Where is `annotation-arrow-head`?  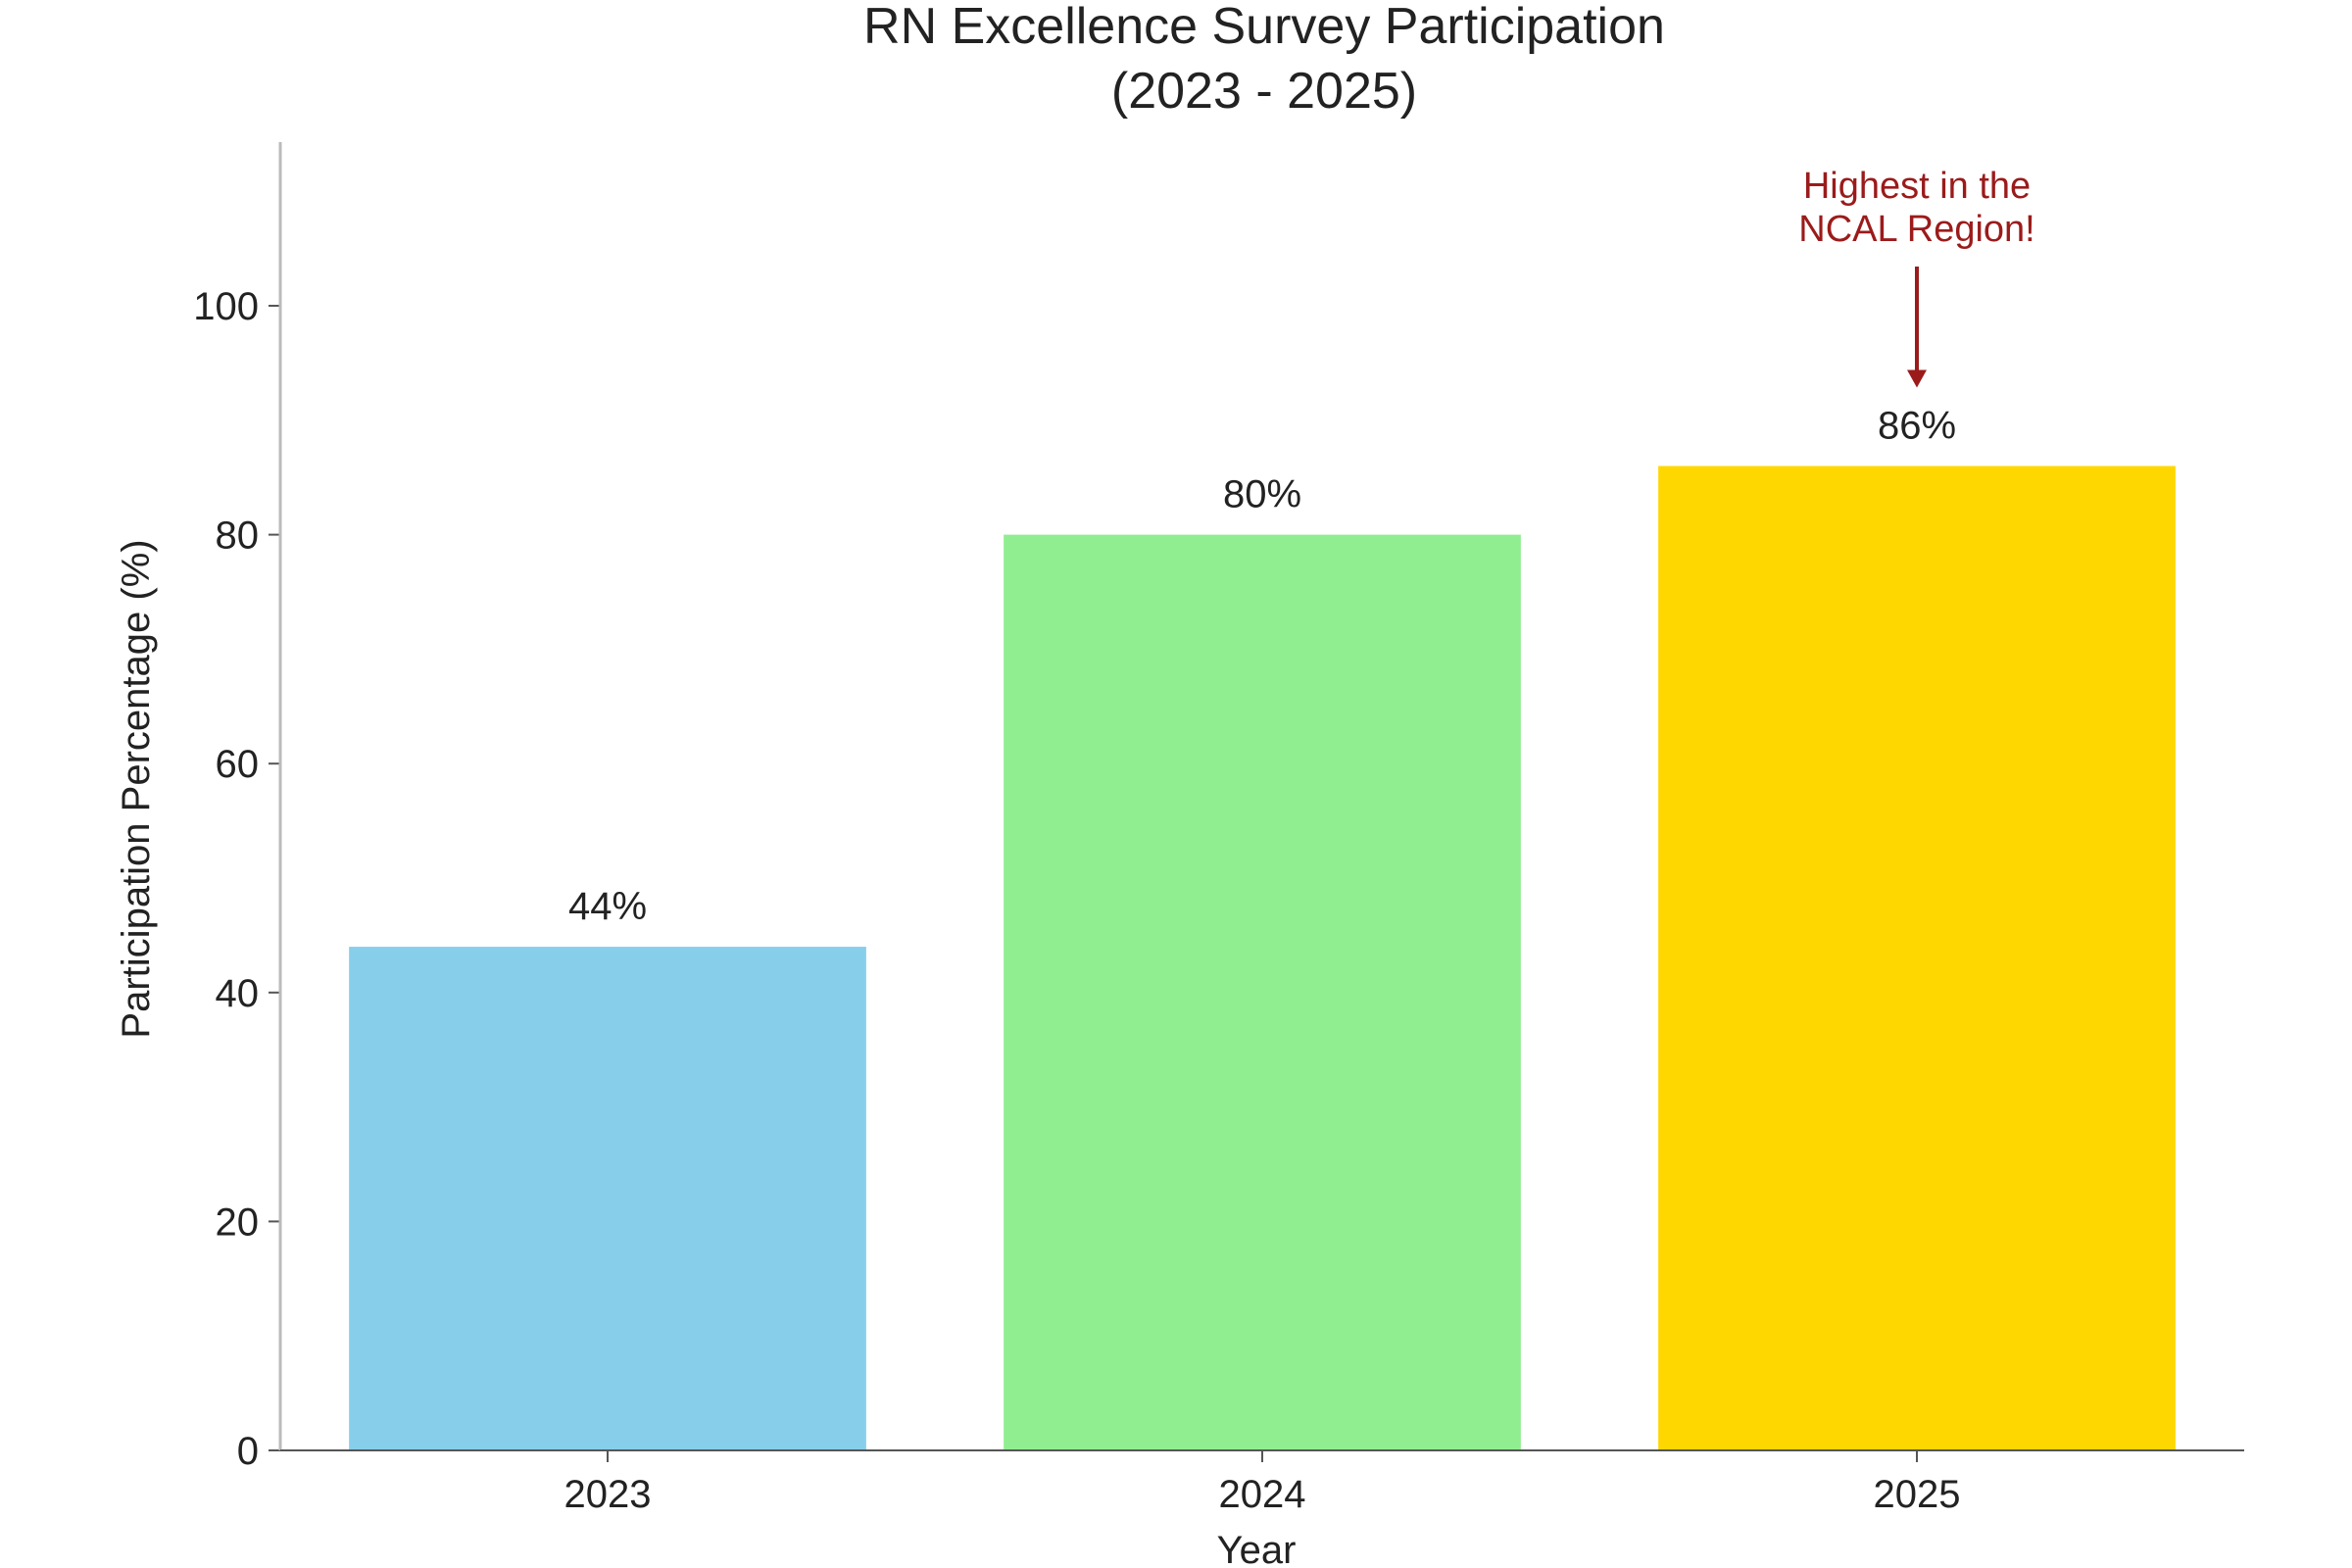
annotation-arrow-head is located at coordinates (1917, 378).